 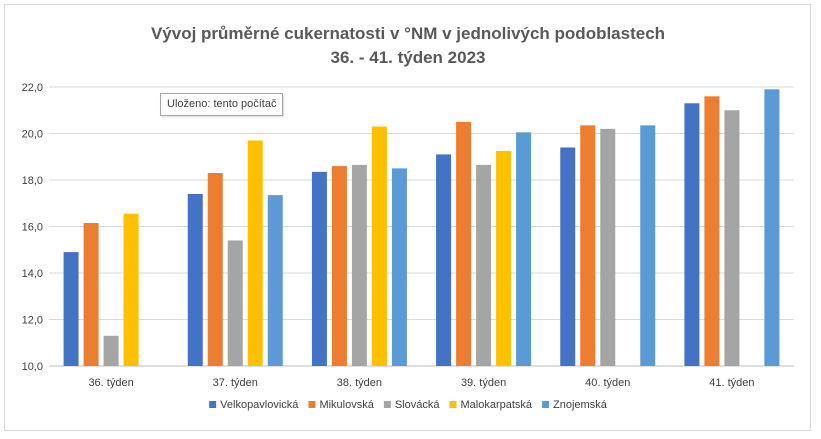 I want to click on saved-tooltip: Uloženo: tento počítač, so click(x=222, y=104).